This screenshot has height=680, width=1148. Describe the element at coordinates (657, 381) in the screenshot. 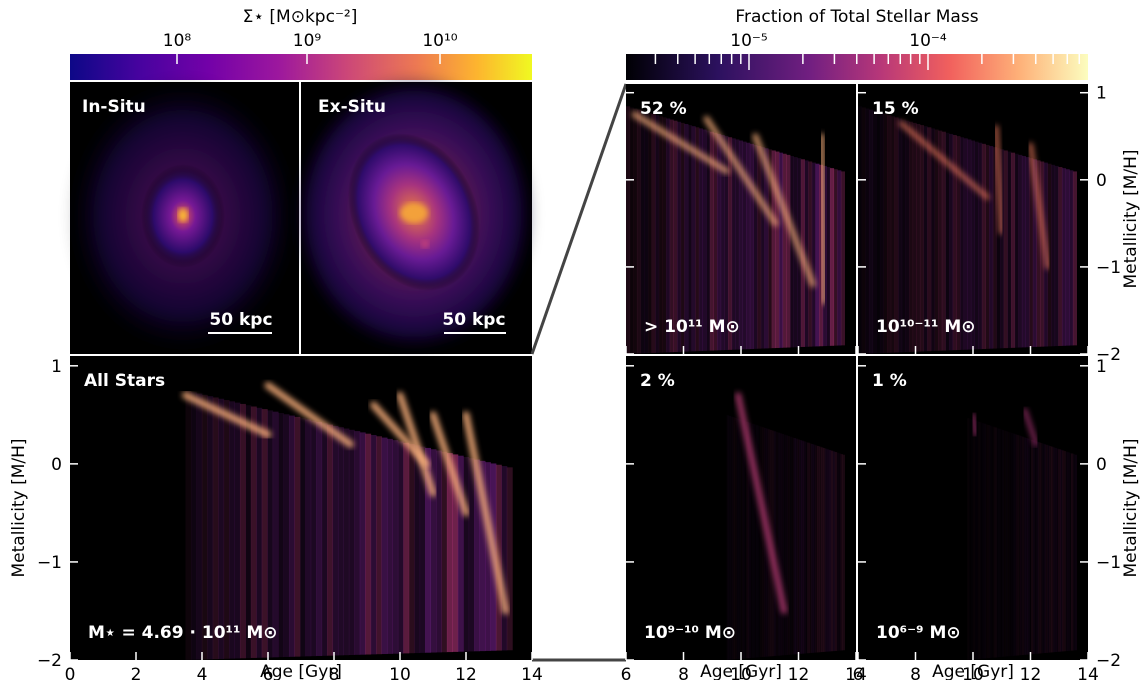

I see `panel-label: 2 %` at that location.